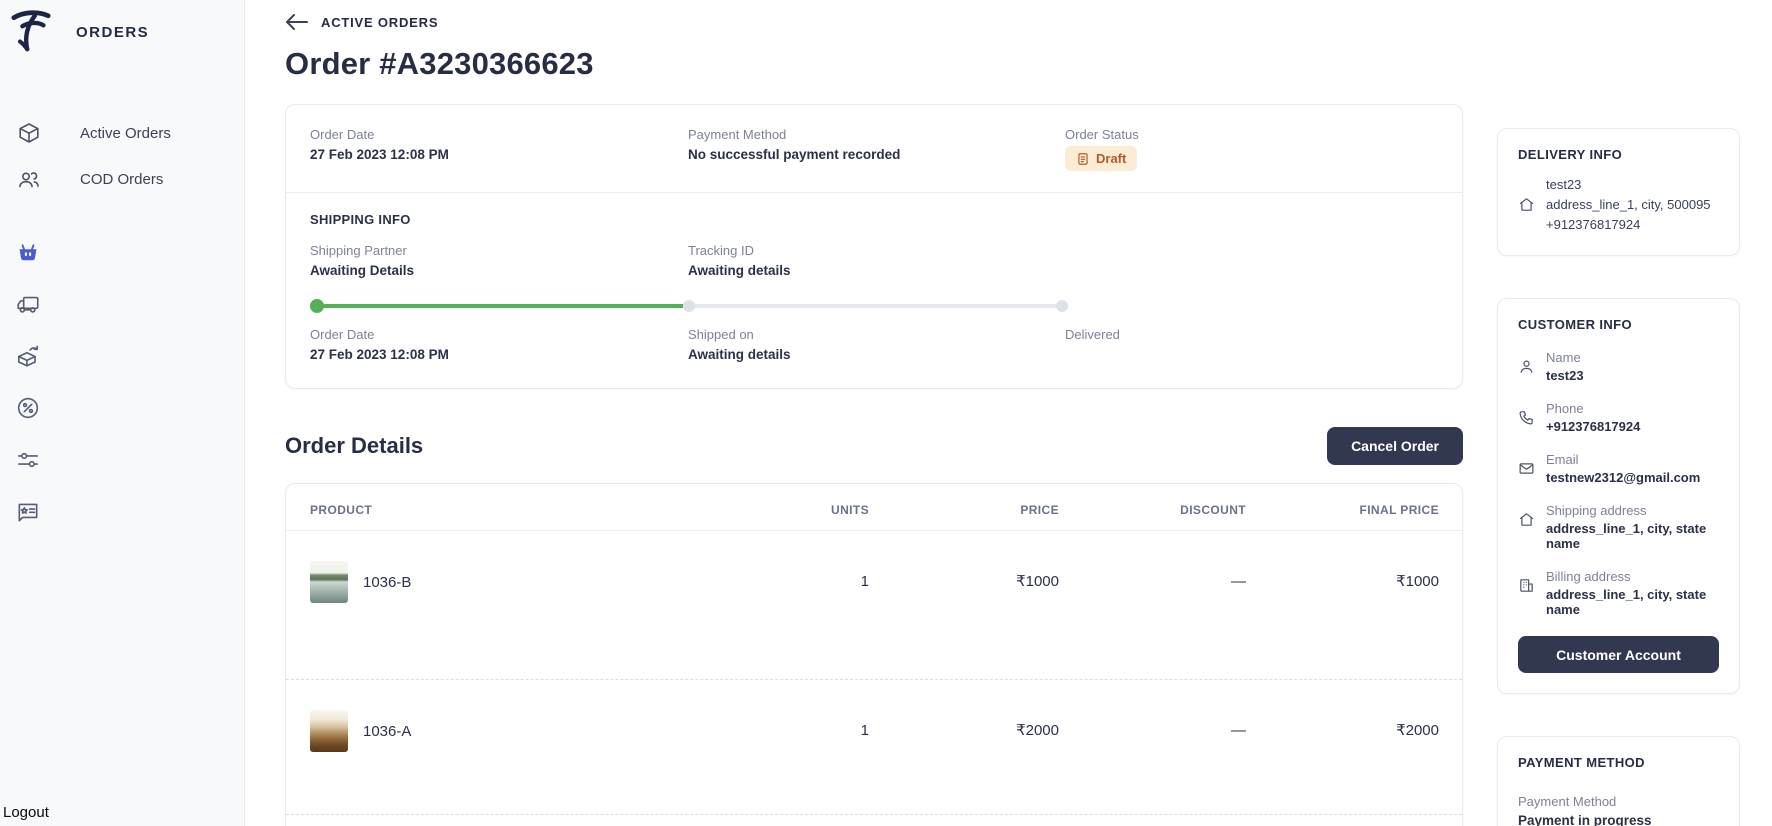 The image size is (1772, 826). I want to click on column-price: PRICE, so click(1039, 510).